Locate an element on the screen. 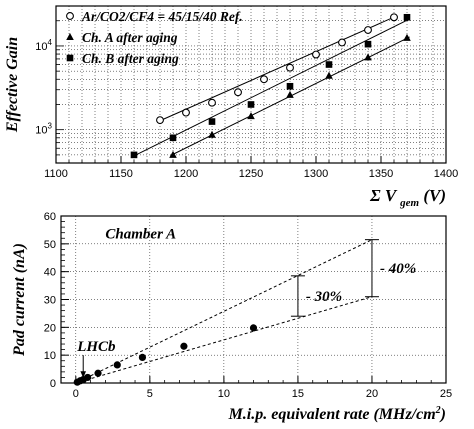 The image size is (474, 429). fit-line is located at coordinates (277, 69).